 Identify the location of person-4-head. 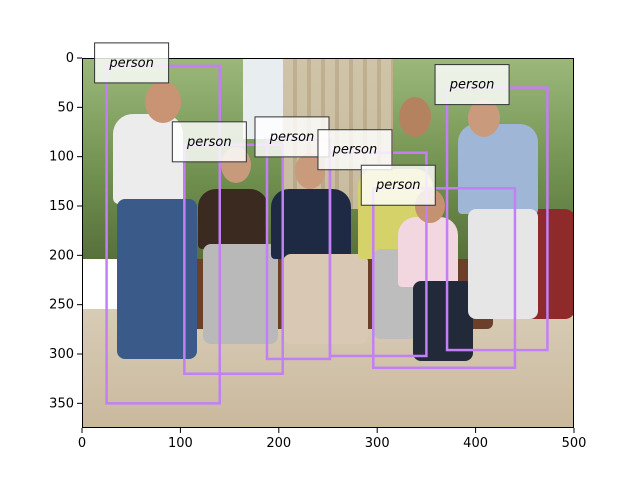
(415, 117).